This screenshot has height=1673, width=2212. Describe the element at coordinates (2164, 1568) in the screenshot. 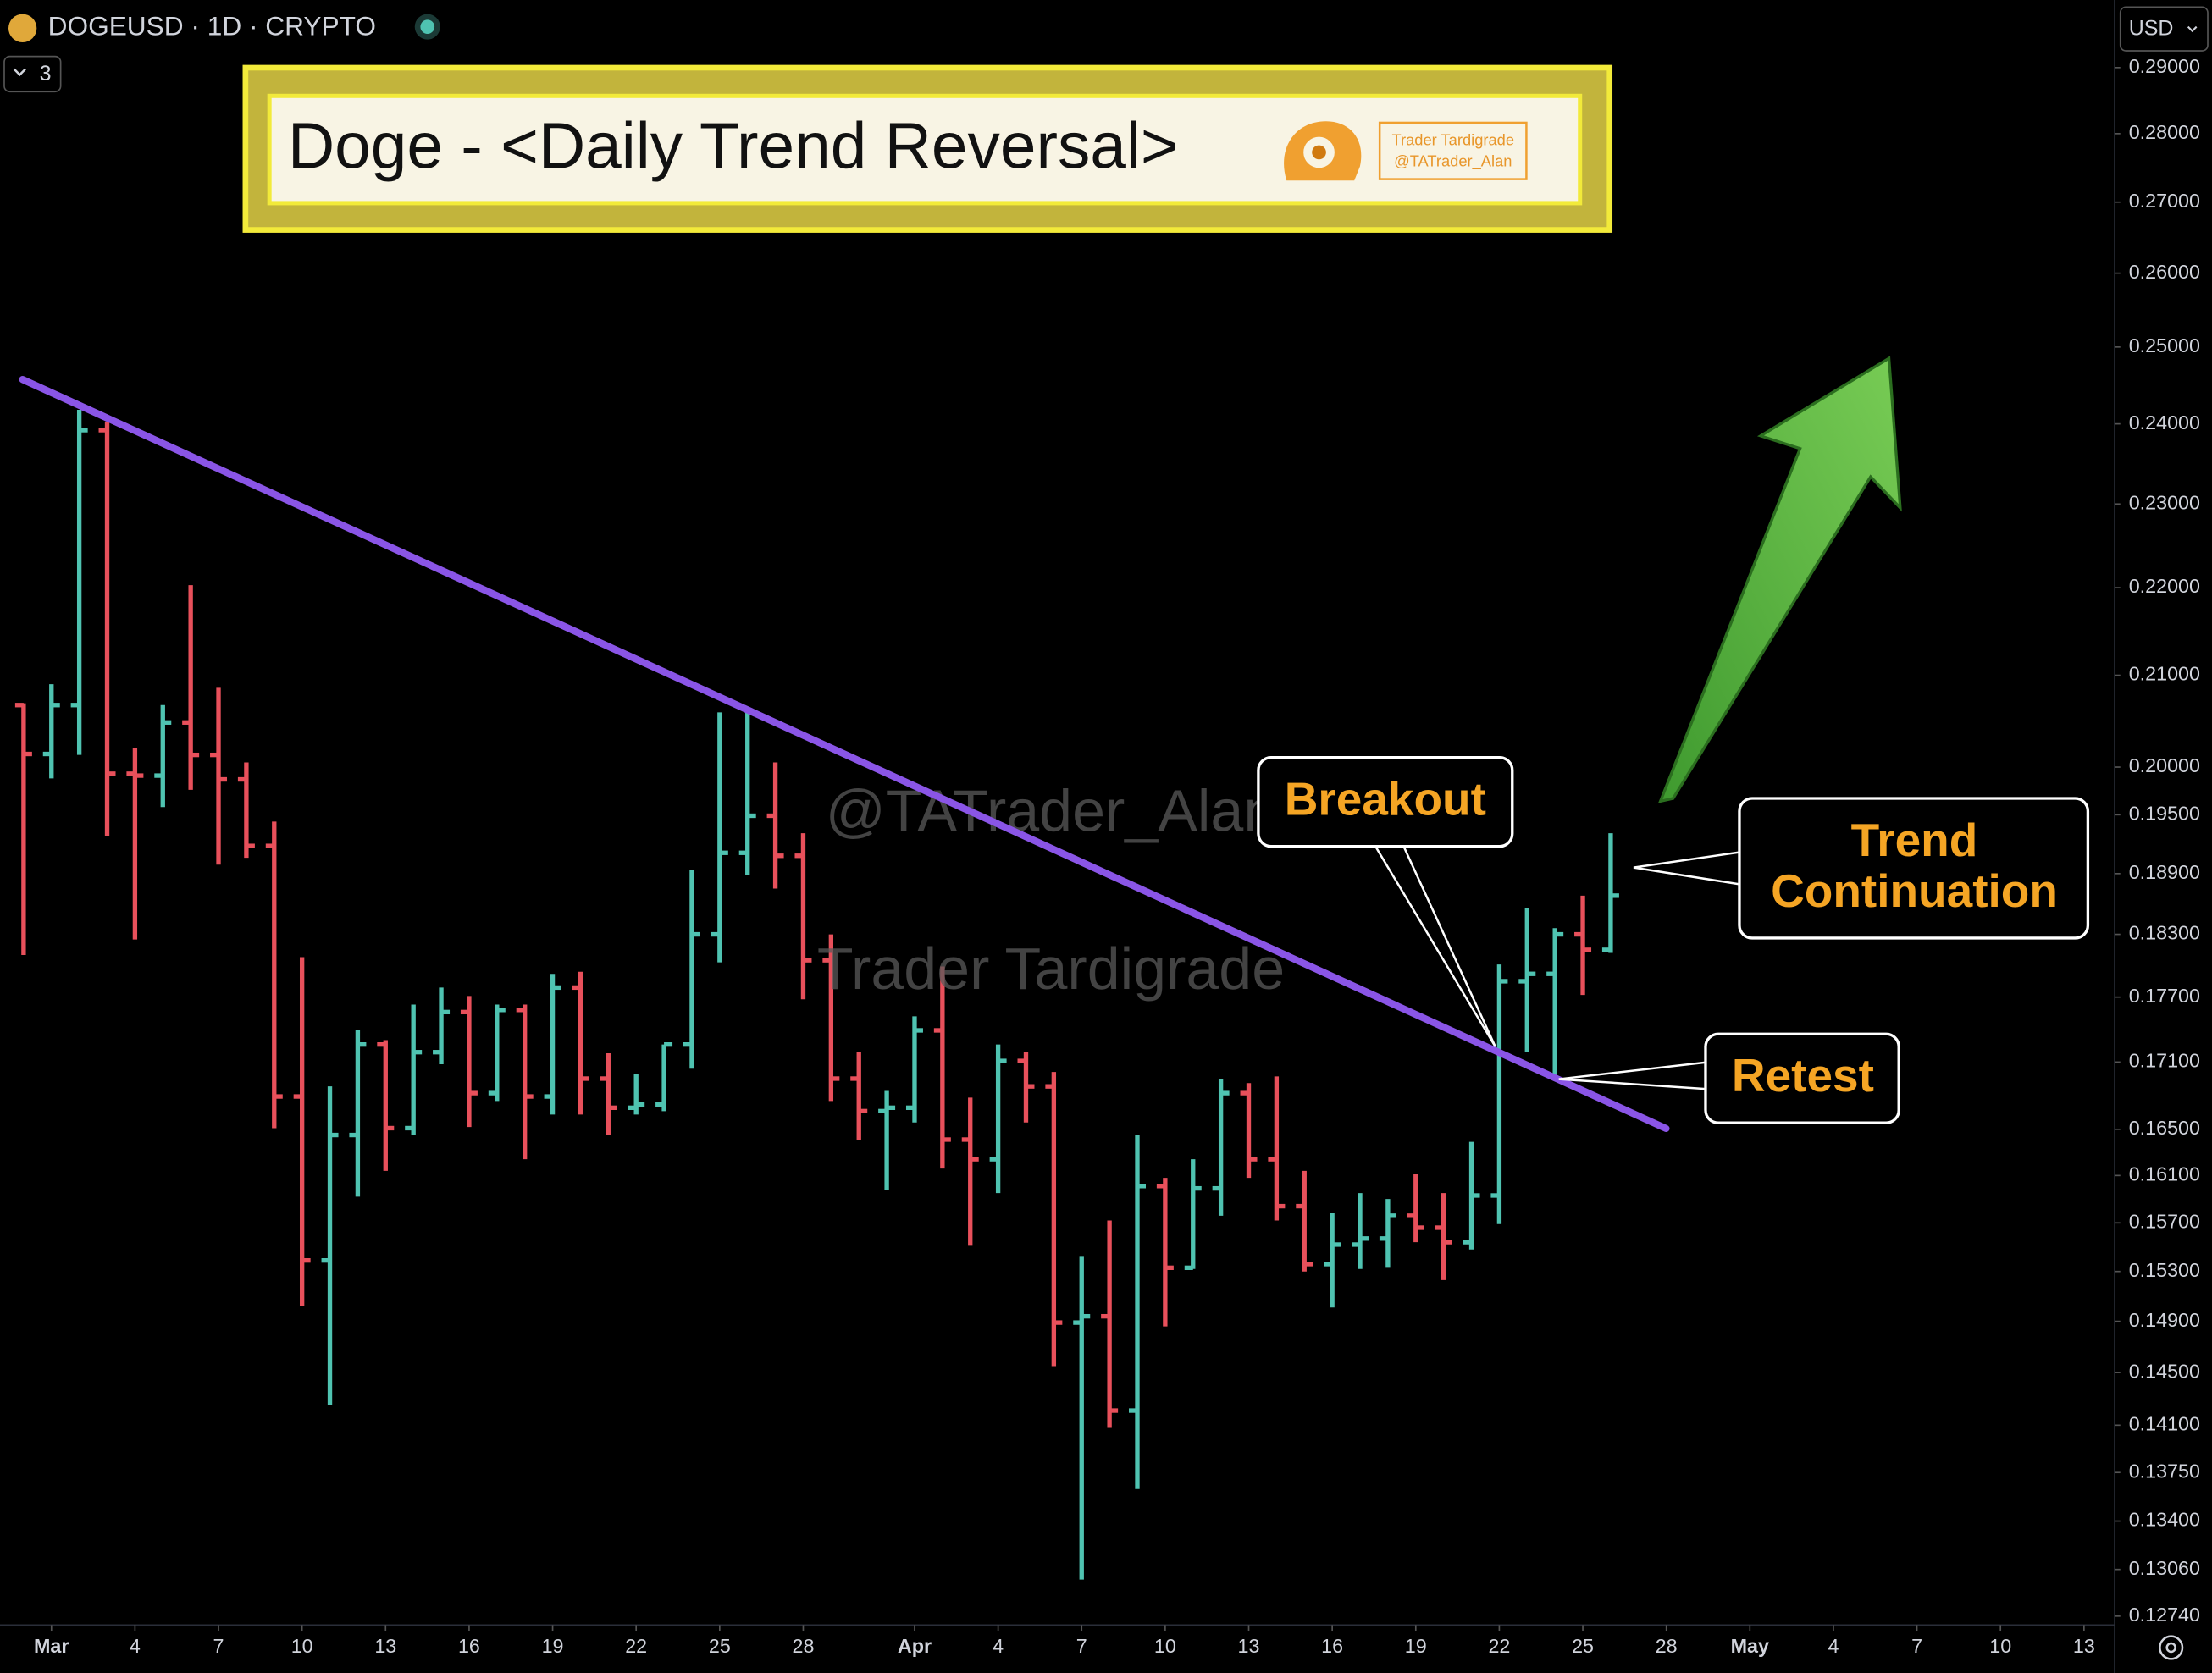

I see `y-tick-label: 0.13060` at that location.